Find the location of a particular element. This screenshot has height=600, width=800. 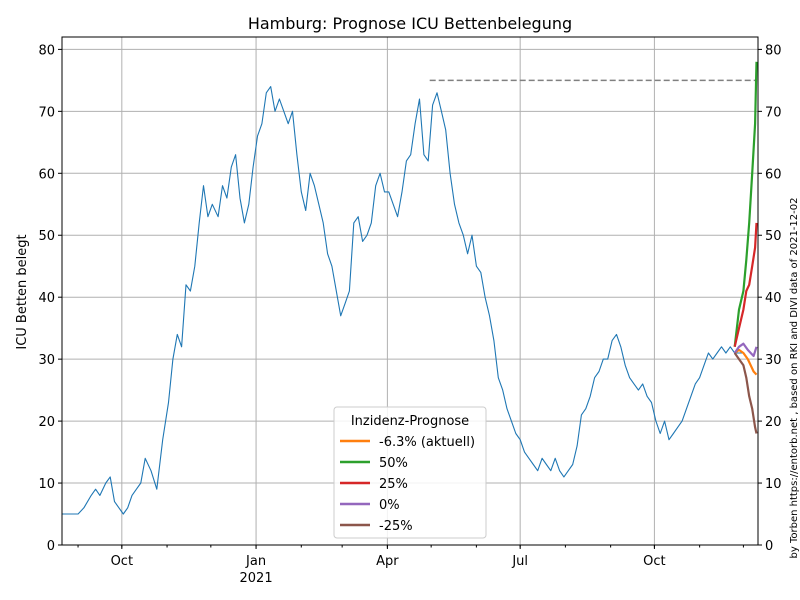

y-tick-label-right: 40 is located at coordinates (773, 298).